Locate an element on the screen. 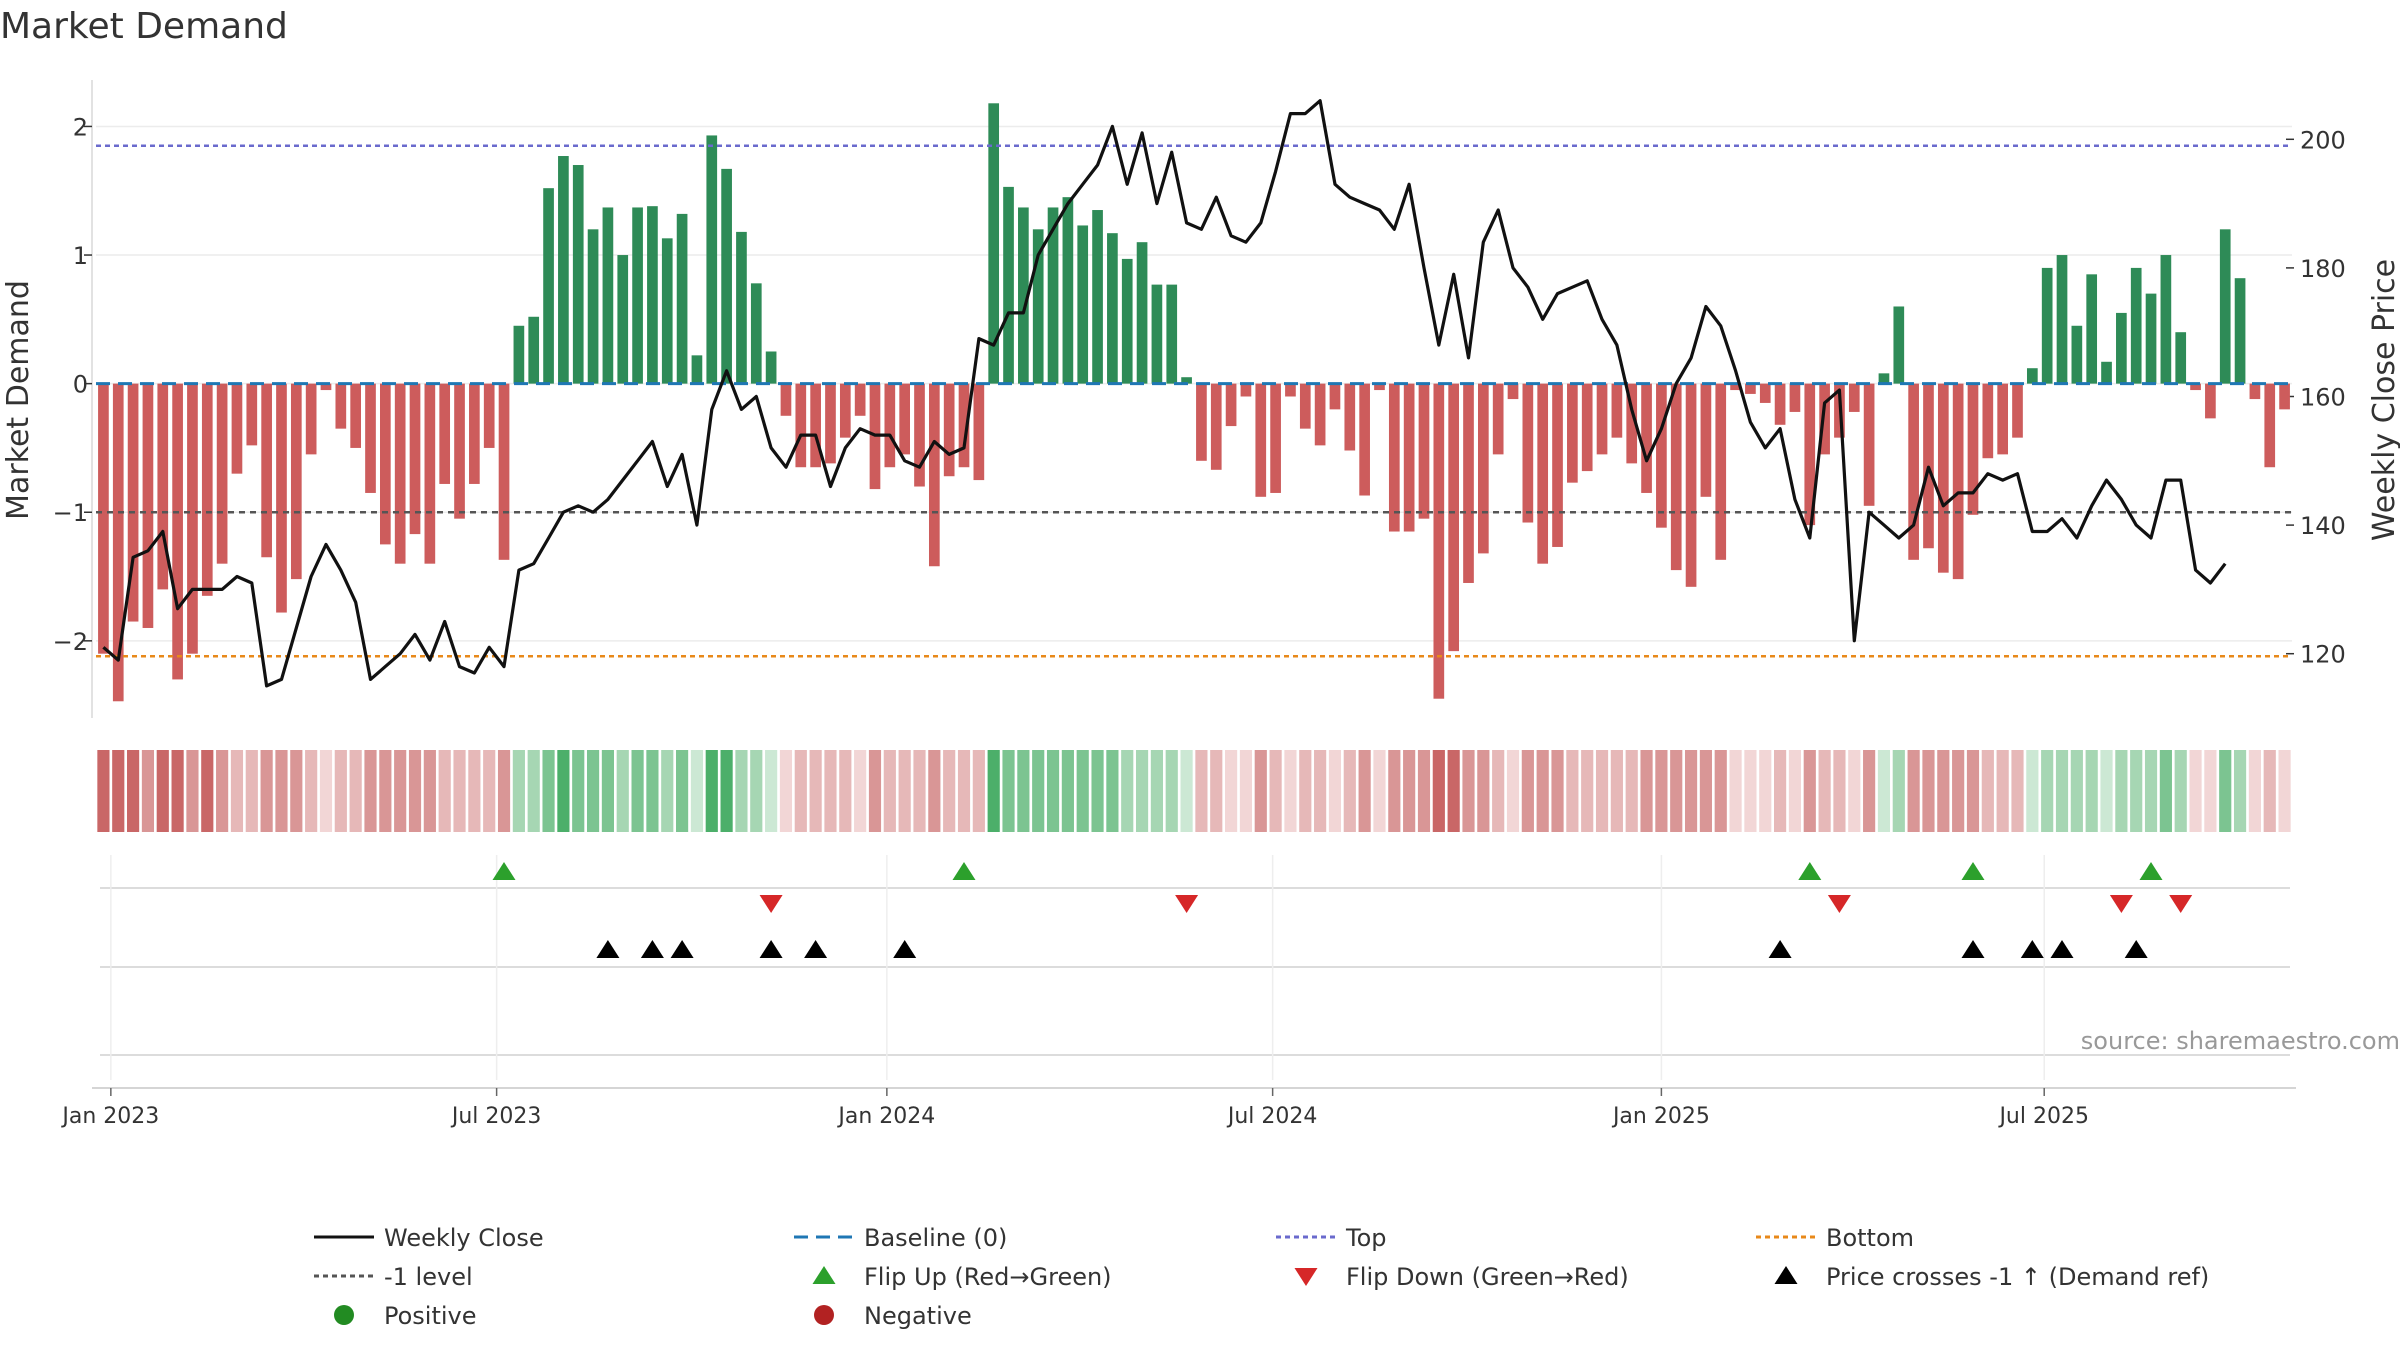  date-tick-label: Jan 2023 is located at coordinates (109, 1116).